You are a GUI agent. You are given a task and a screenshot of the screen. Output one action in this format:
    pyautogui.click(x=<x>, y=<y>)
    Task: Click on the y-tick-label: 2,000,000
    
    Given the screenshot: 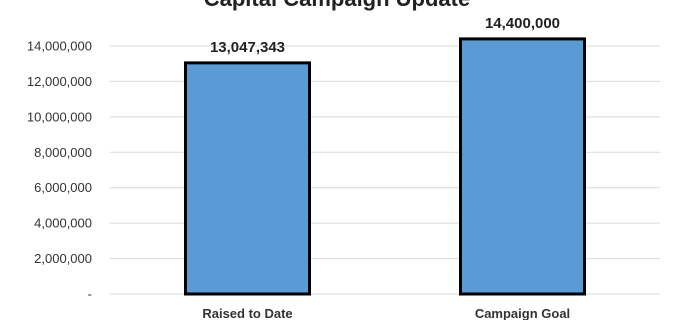 What is the action you would take?
    pyautogui.click(x=63, y=258)
    